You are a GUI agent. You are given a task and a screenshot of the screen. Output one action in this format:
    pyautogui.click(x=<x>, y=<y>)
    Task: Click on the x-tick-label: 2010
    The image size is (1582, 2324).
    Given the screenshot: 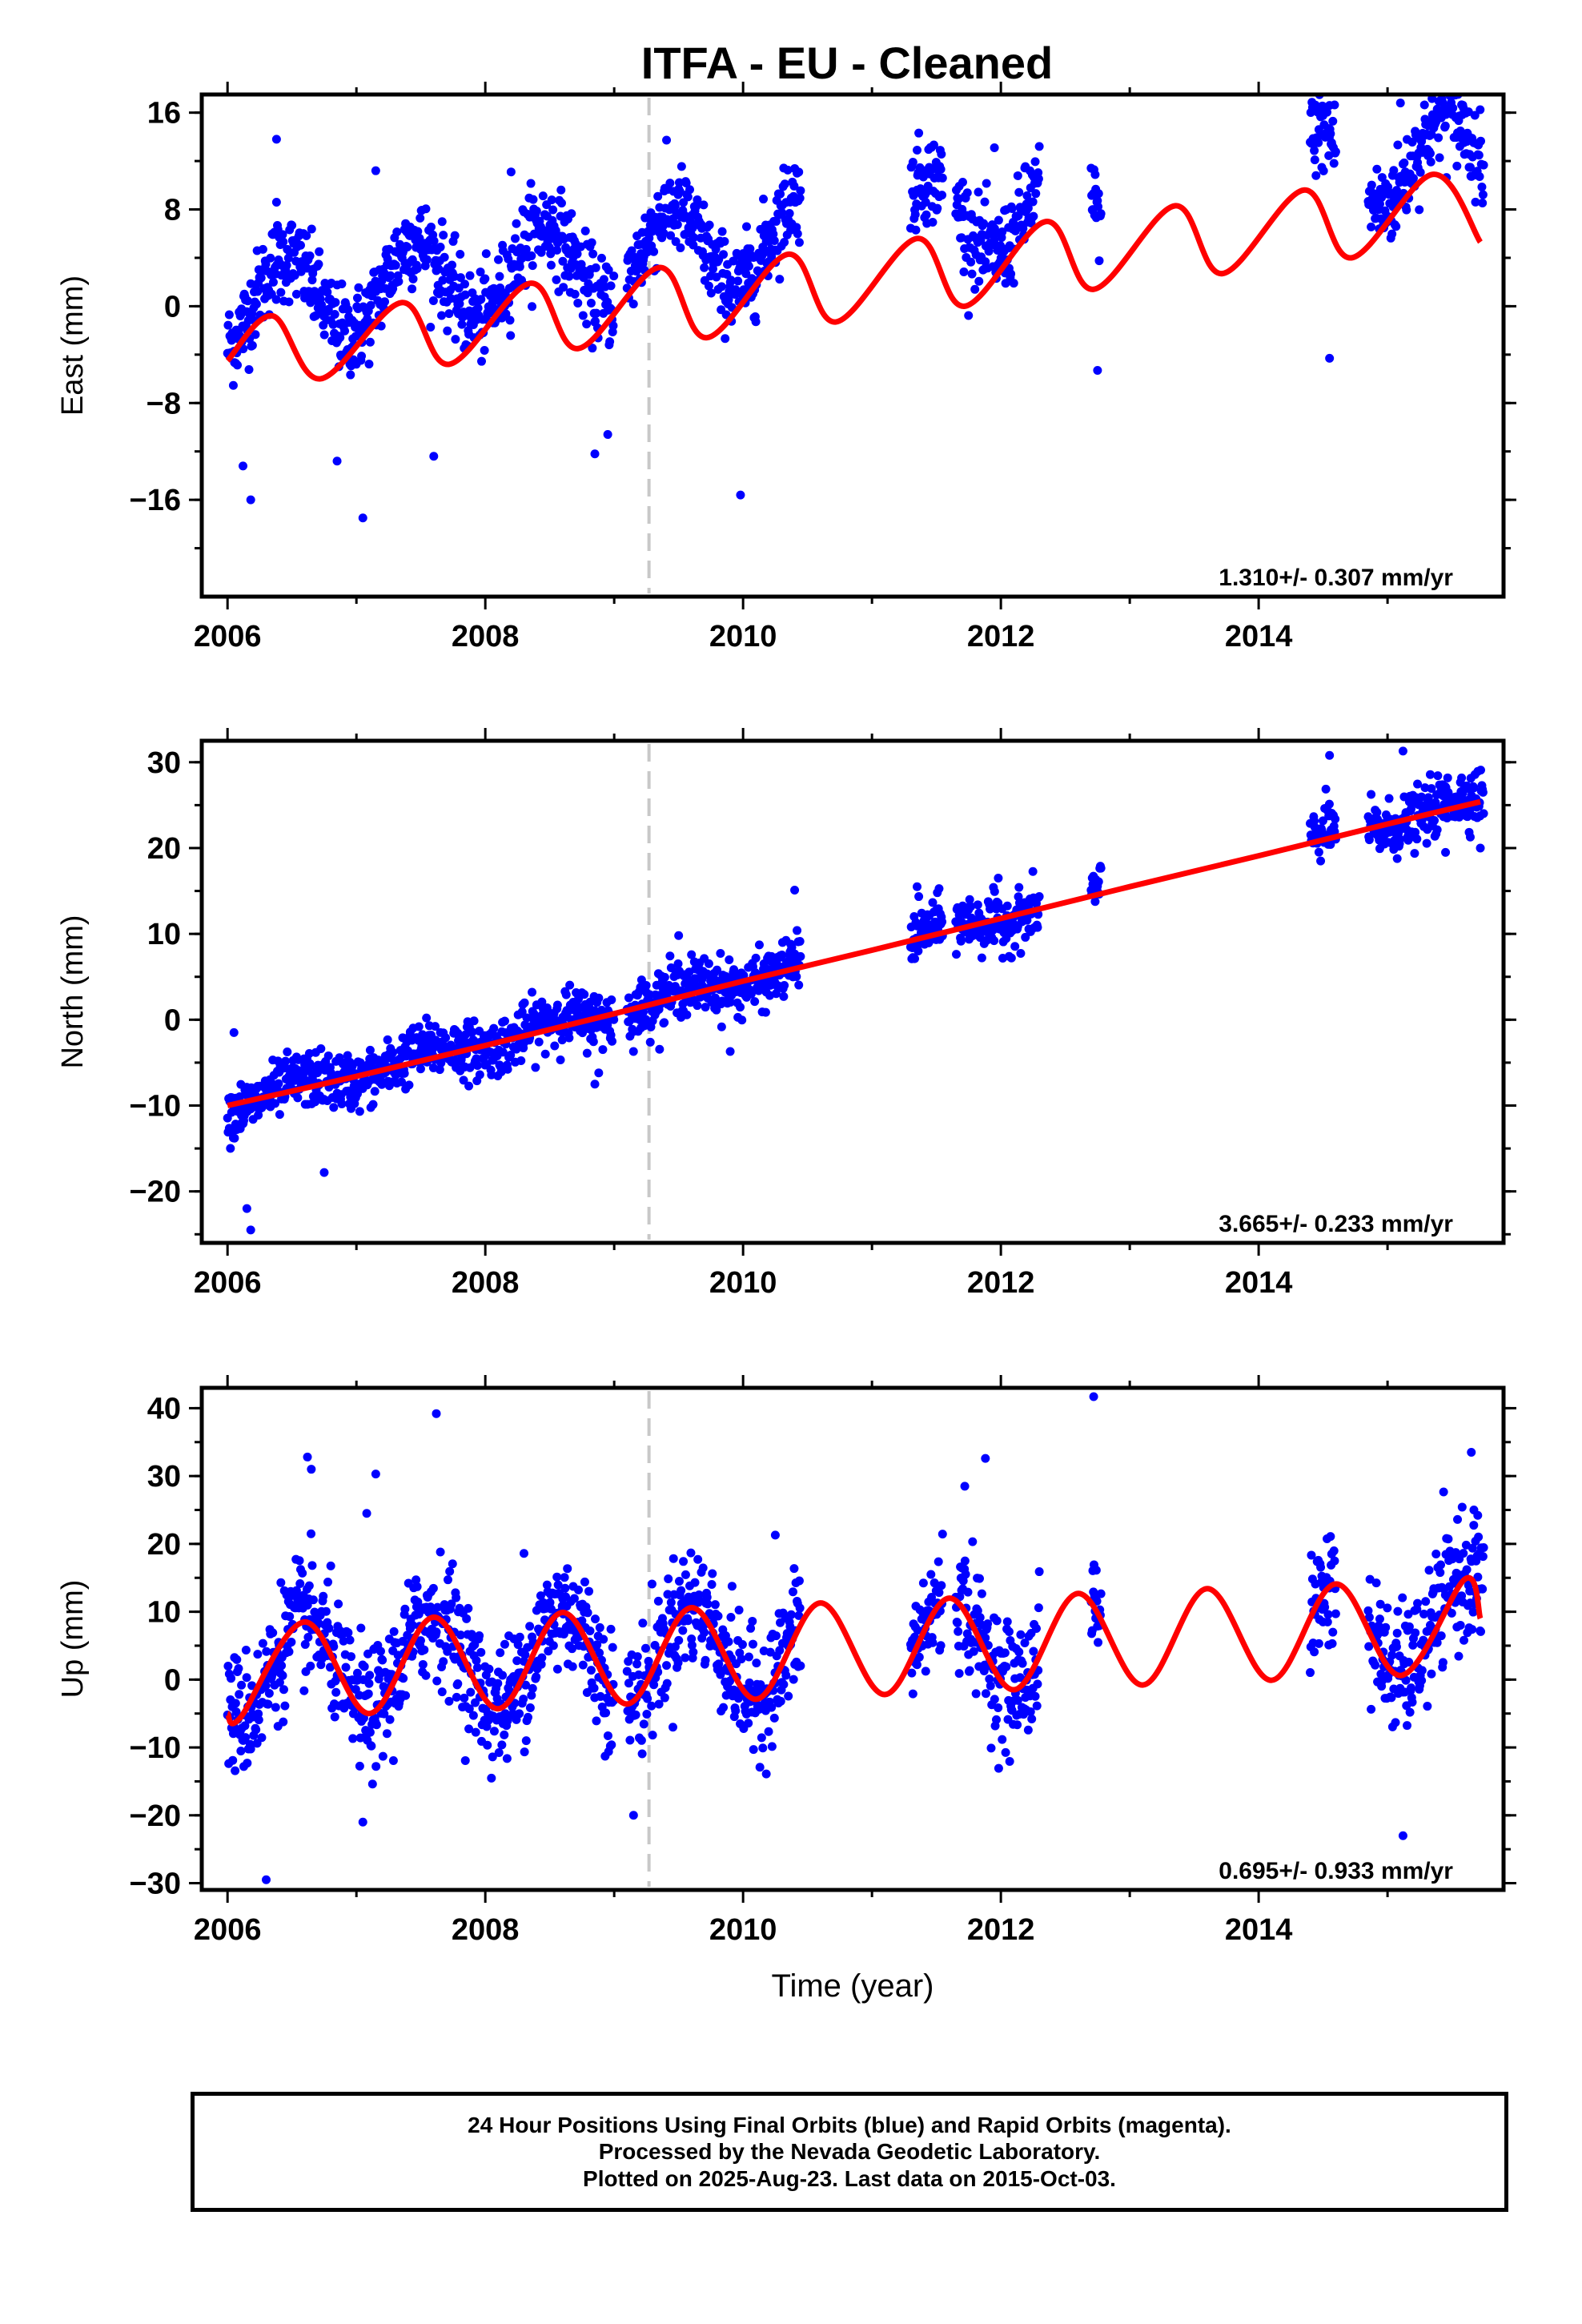 What is the action you would take?
    pyautogui.click(x=743, y=1283)
    